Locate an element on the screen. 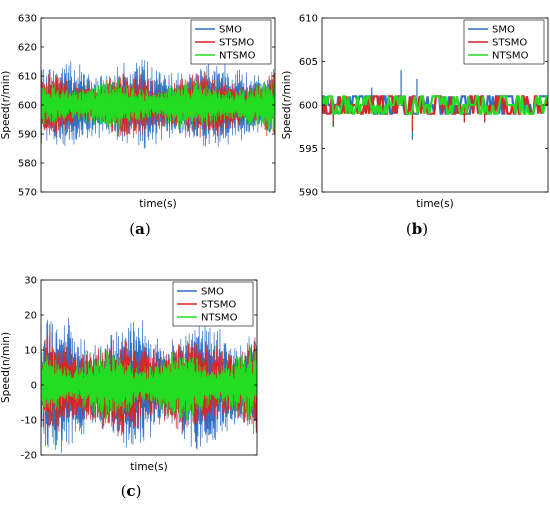 This screenshot has height=509, width=550. y-tick-label: 20 is located at coordinates (30, 316).